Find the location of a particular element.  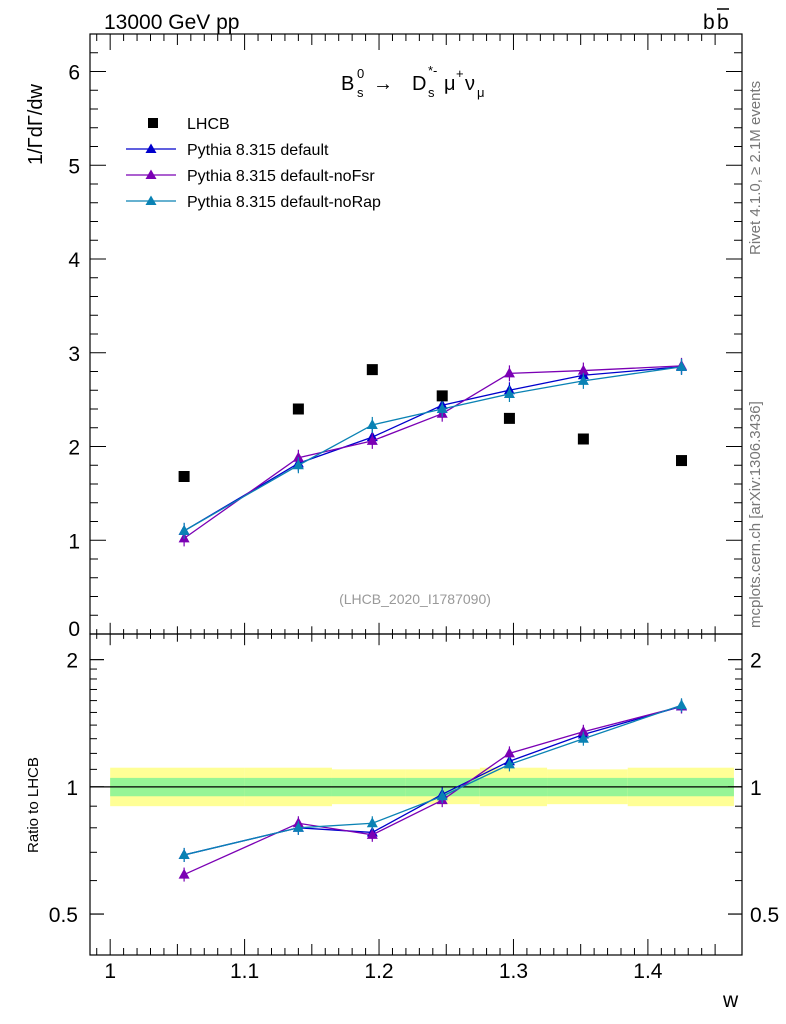

main-ytick-label-4: 4 is located at coordinates (74, 260).